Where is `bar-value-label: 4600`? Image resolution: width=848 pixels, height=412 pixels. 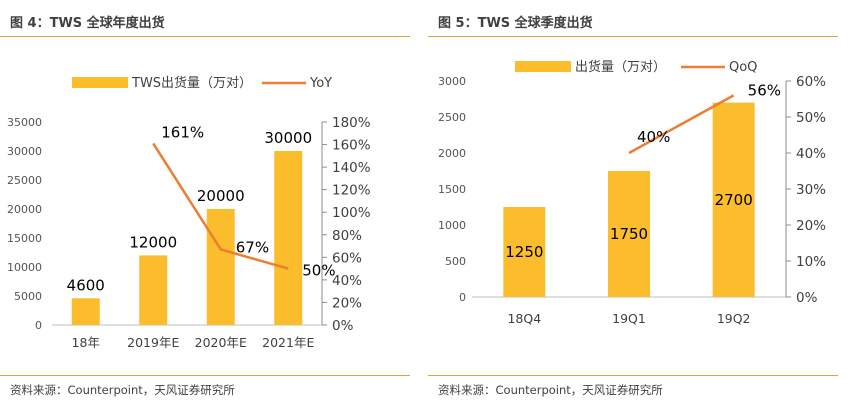 bar-value-label: 4600 is located at coordinates (86, 285).